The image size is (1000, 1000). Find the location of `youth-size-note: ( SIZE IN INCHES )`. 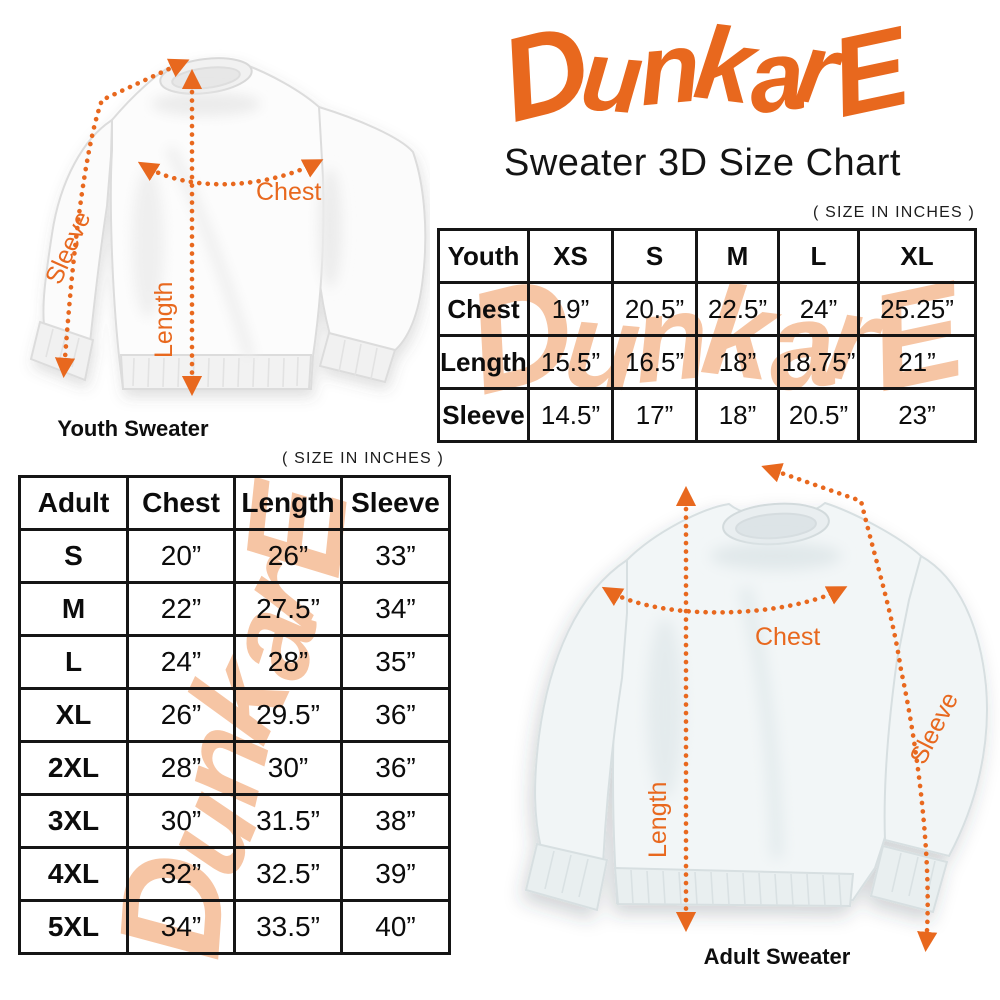

youth-size-note: ( SIZE IN INCHES ) is located at coordinates (893, 212).